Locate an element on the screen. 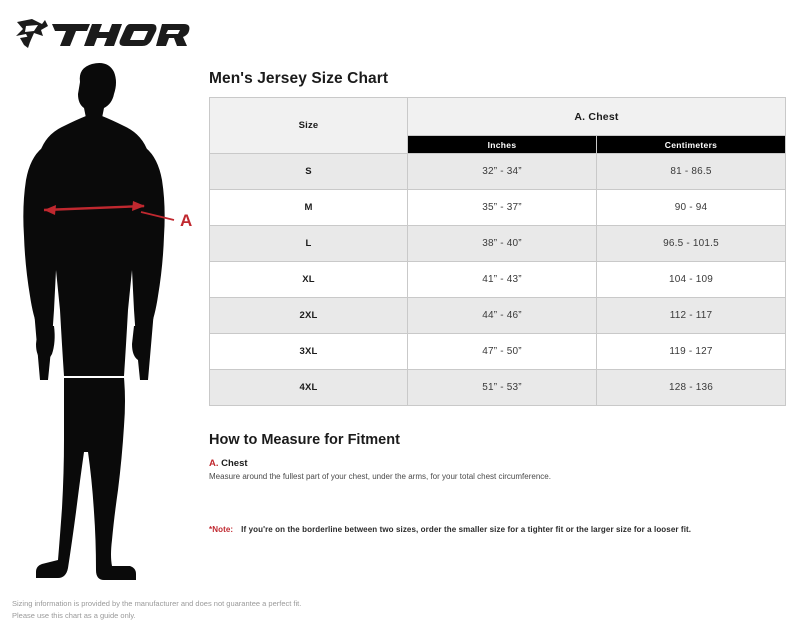 This screenshot has width=800, height=634. footer-line-2: Please use this chart as a guide only. is located at coordinates (74, 615).